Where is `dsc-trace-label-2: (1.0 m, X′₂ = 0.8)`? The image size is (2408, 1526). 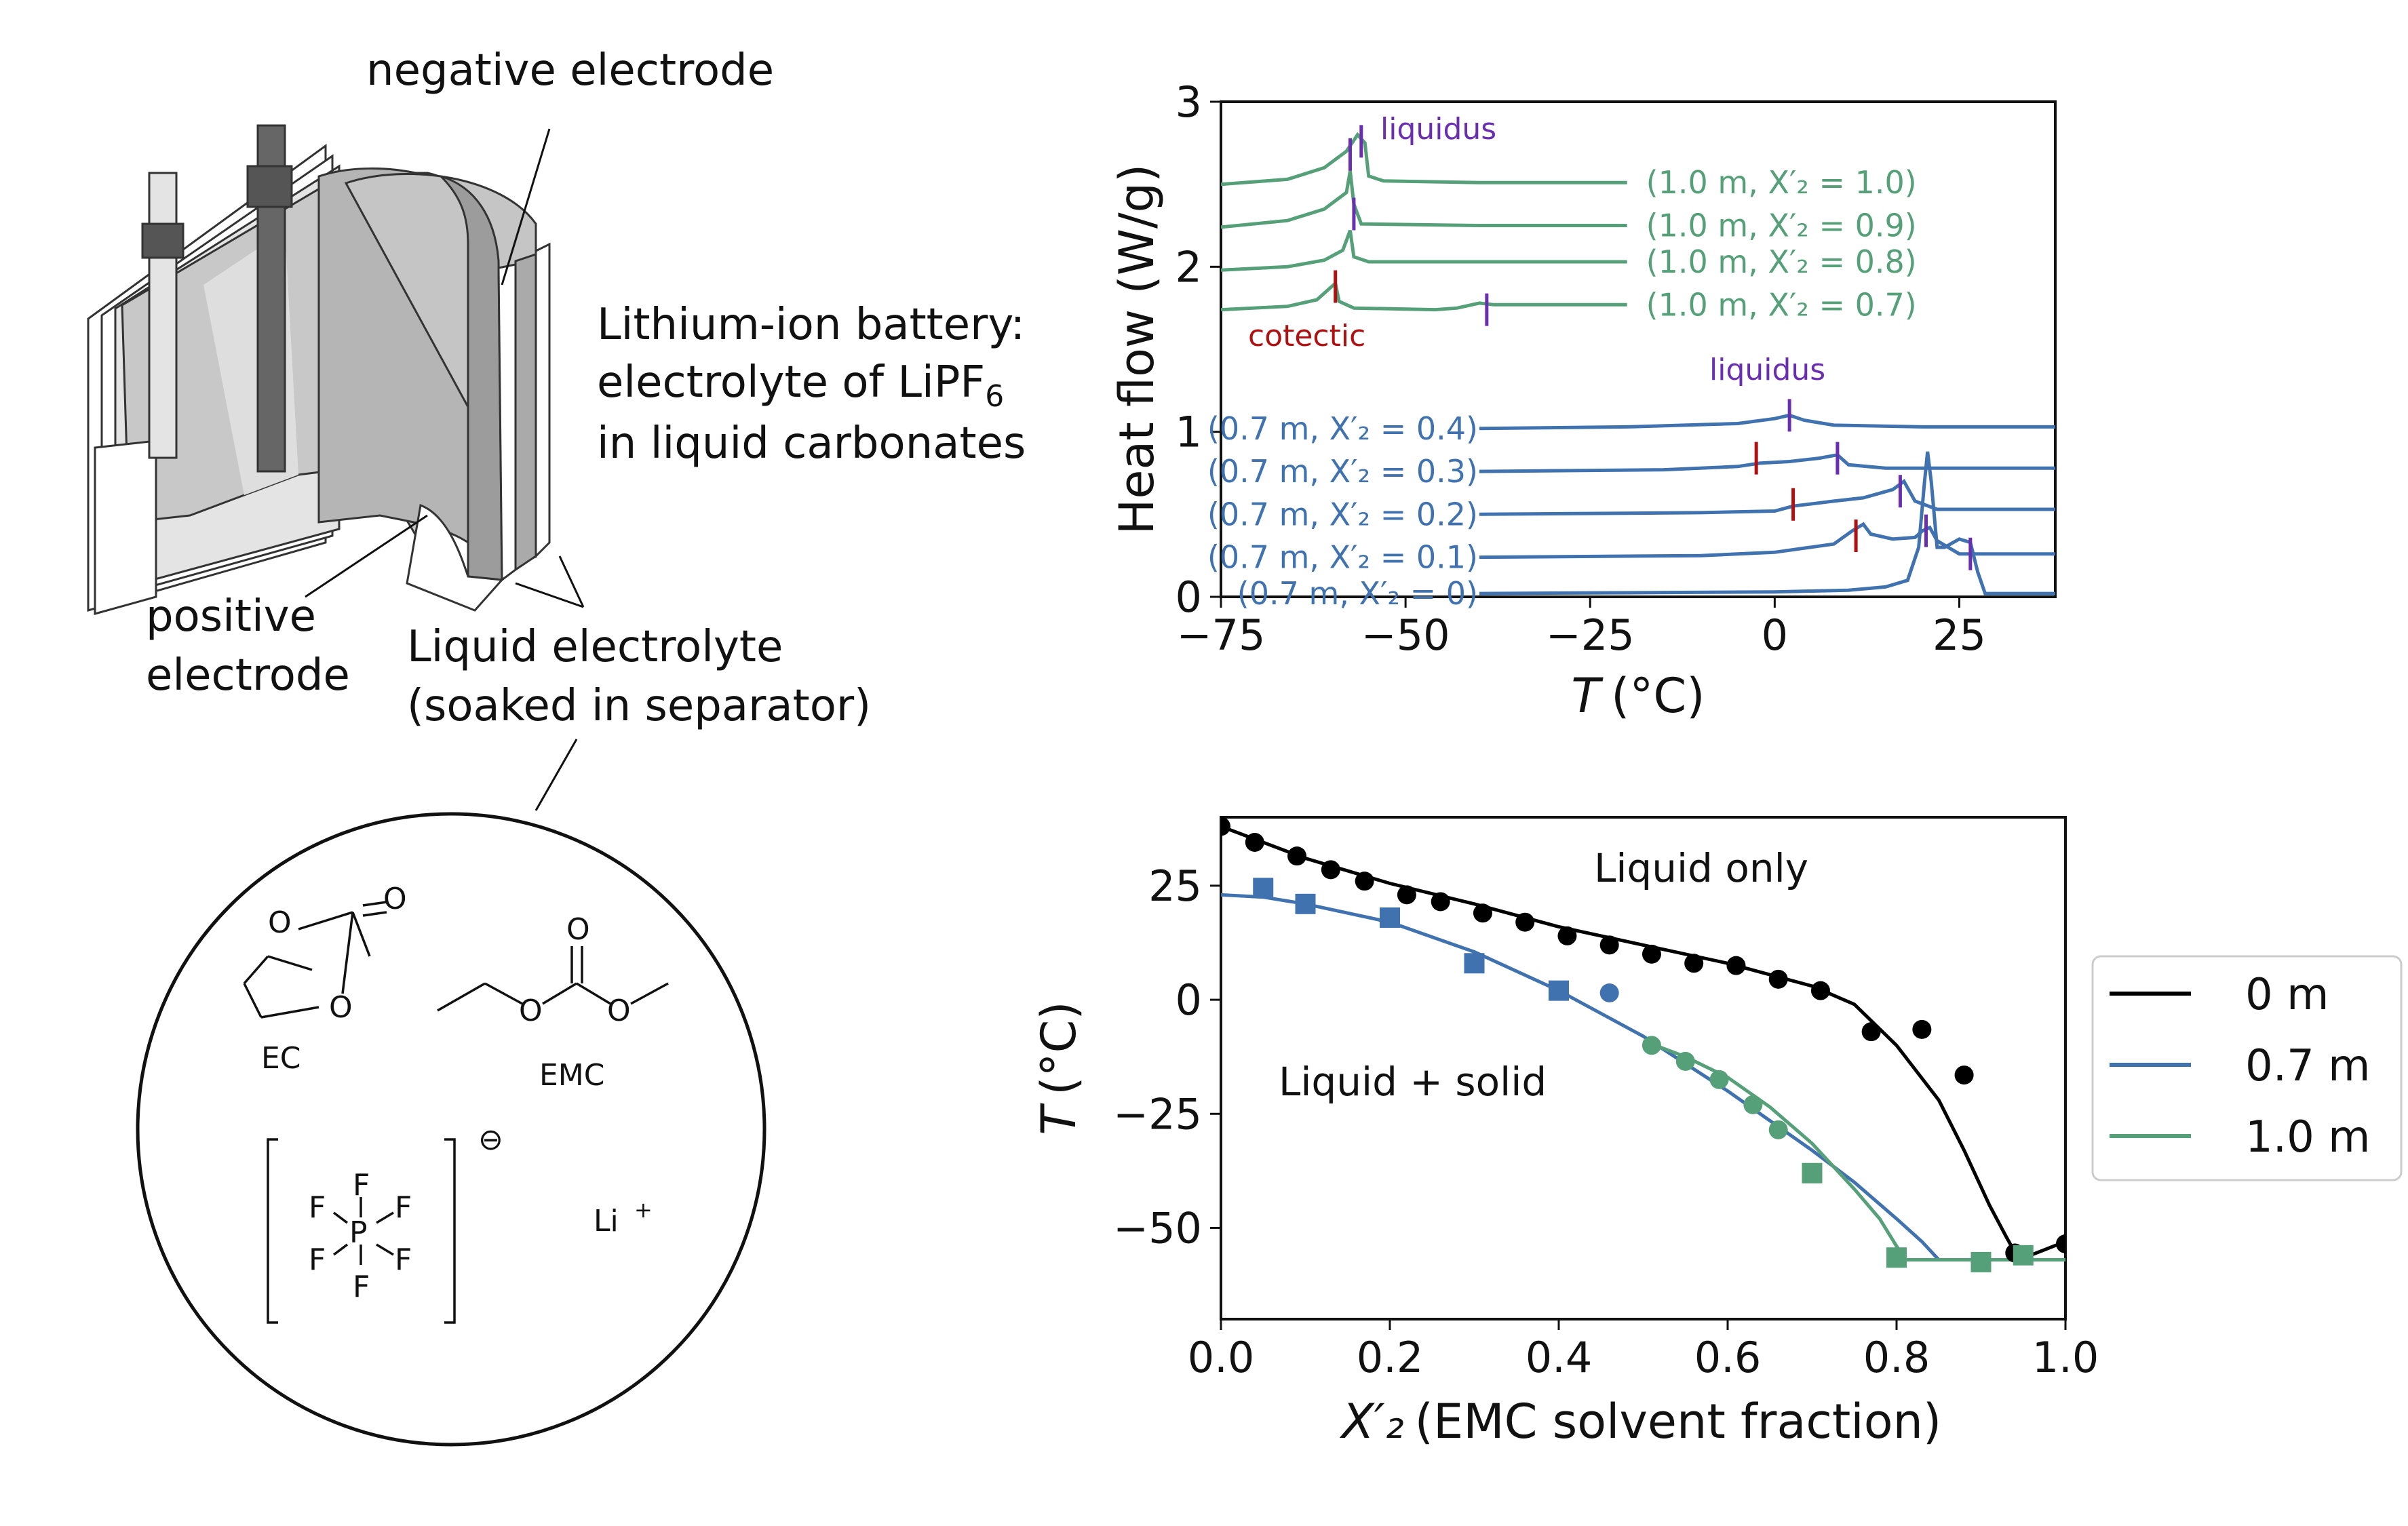
dsc-trace-label-2: (1.0 m, X′₂ = 0.8) is located at coordinates (1782, 261).